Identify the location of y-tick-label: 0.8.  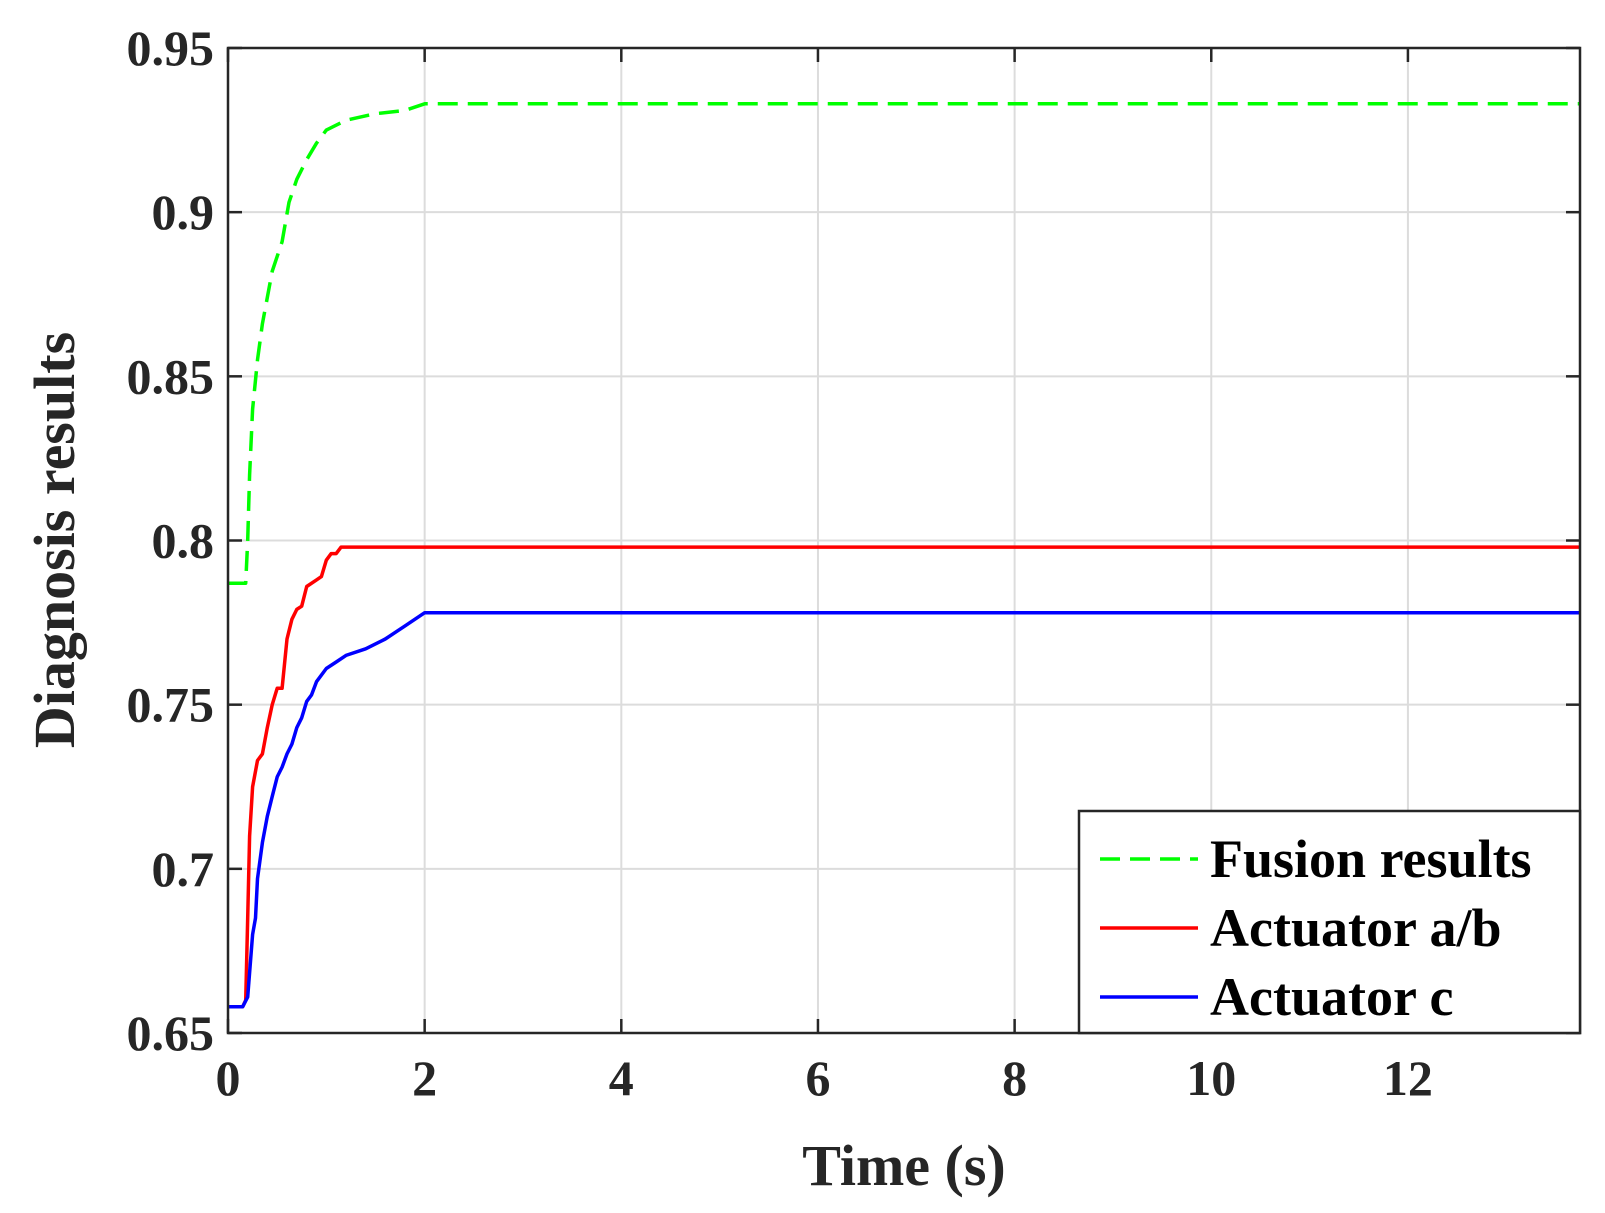
(183, 541).